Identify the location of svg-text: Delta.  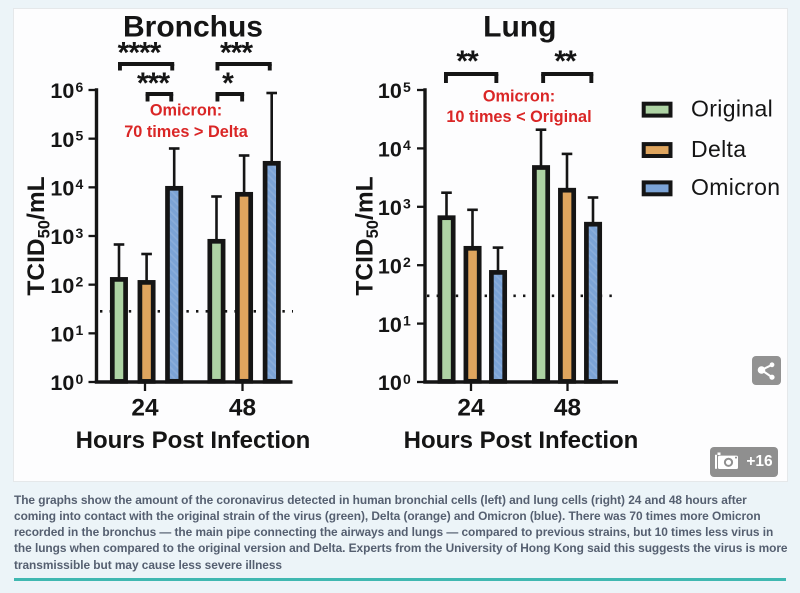
(718, 149).